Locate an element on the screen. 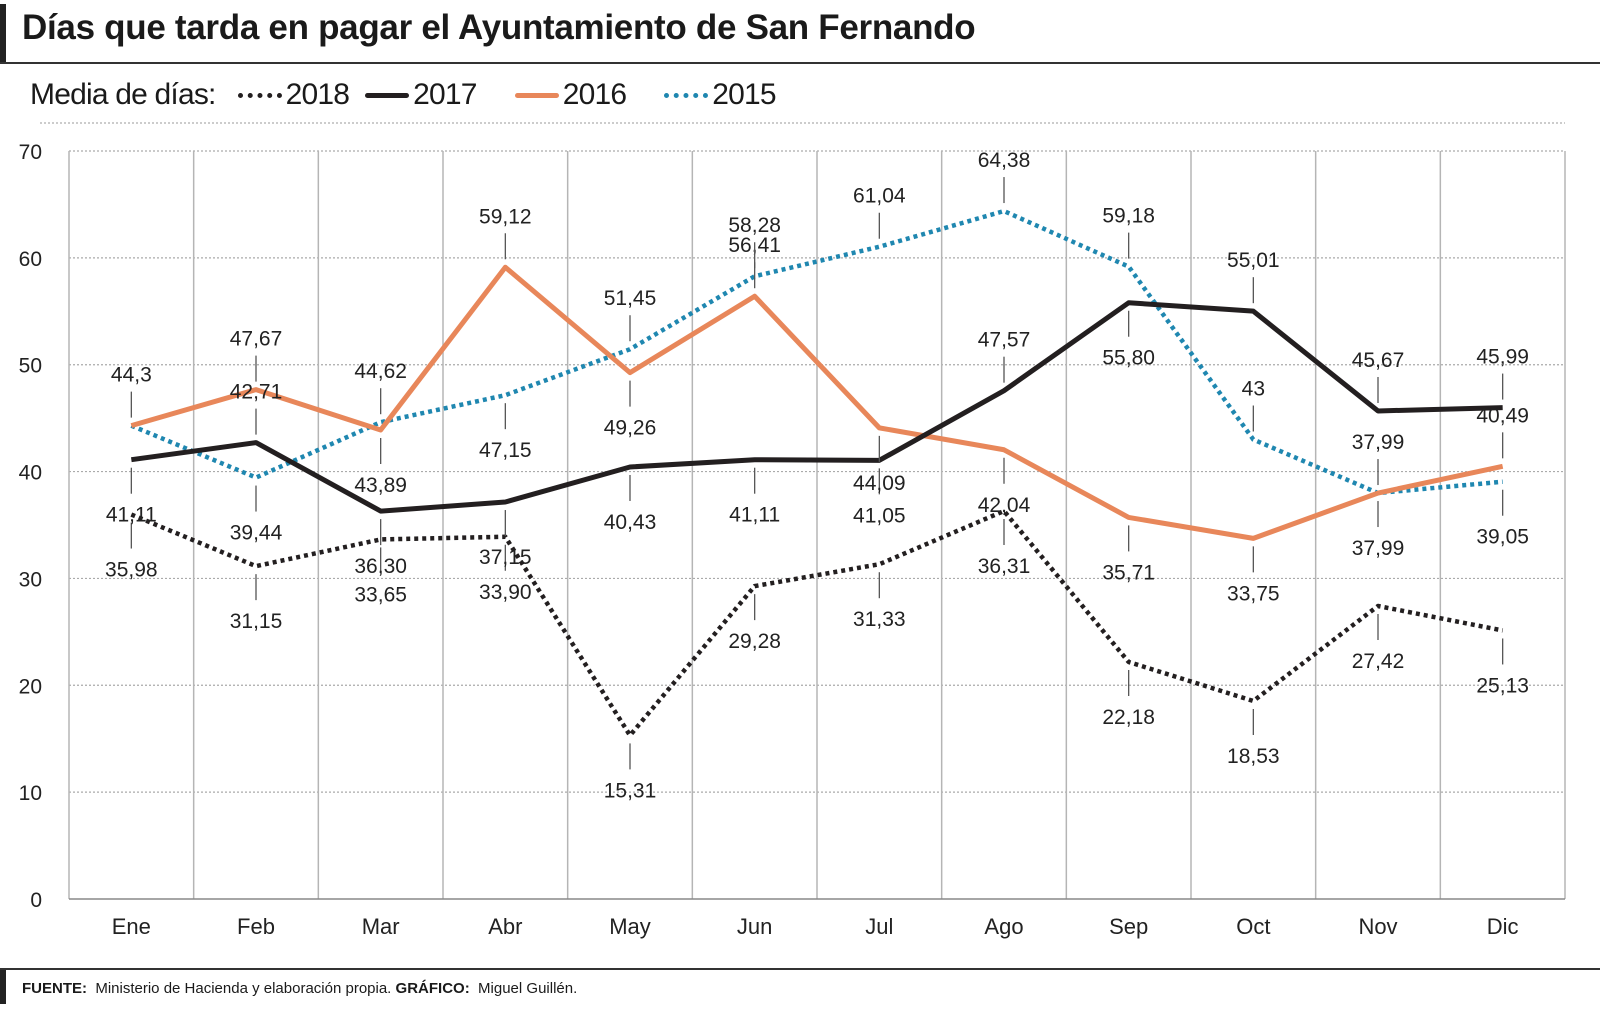 Image resolution: width=1600 pixels, height=1023 pixels. data-label-2015: 64,38 is located at coordinates (1004, 160).